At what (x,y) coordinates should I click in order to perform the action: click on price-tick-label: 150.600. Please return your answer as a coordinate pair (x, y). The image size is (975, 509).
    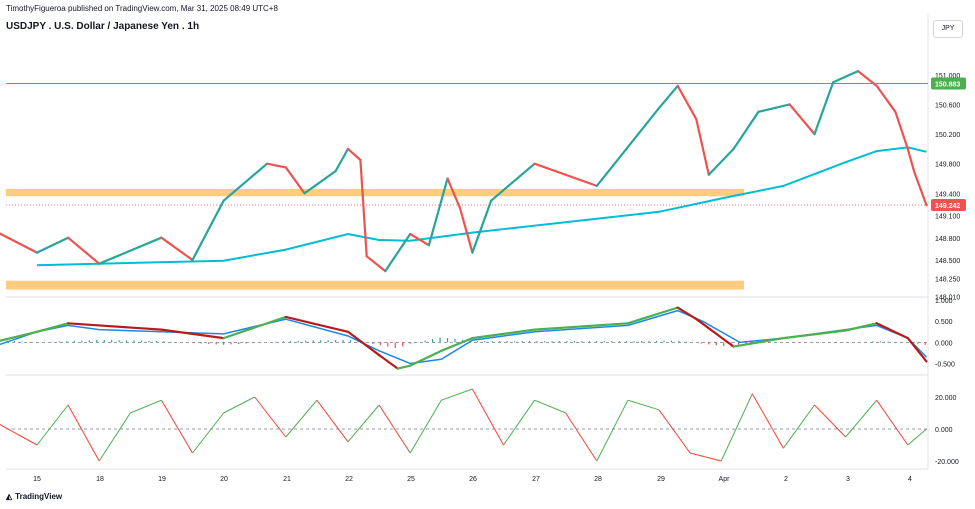
    Looking at the image, I should click on (947, 105).